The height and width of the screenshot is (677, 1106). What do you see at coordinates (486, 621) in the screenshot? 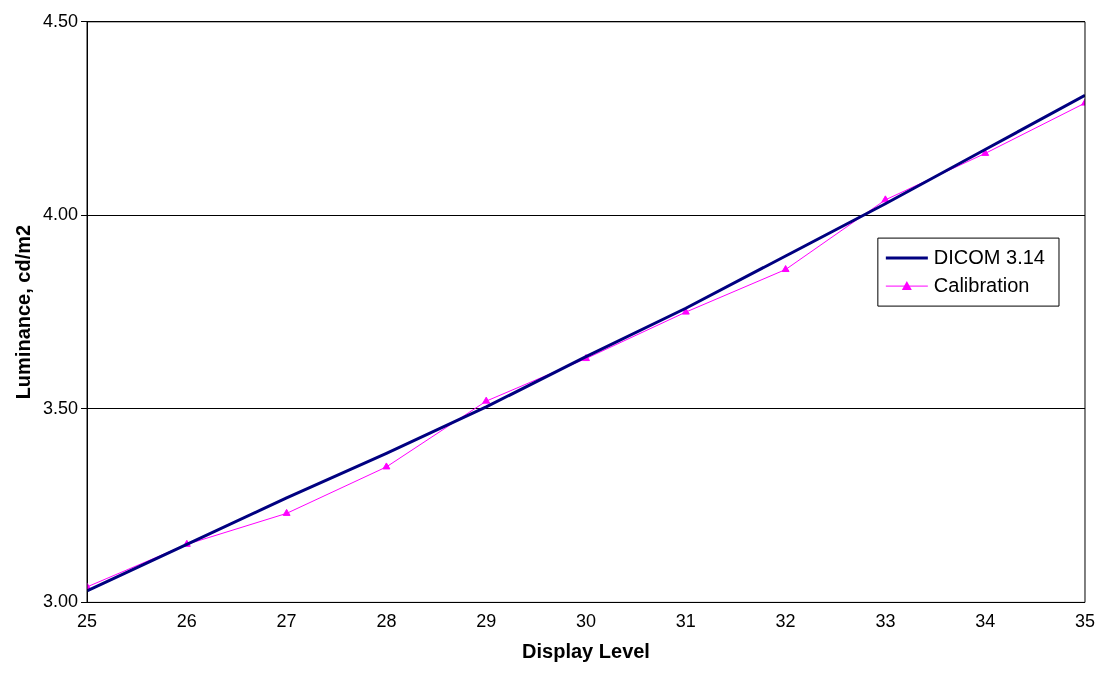
I see `x-tick-label: 29` at bounding box center [486, 621].